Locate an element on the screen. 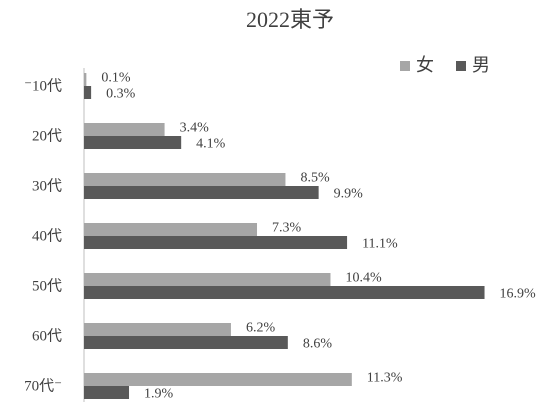  value-label: 1.9% is located at coordinates (159, 394).